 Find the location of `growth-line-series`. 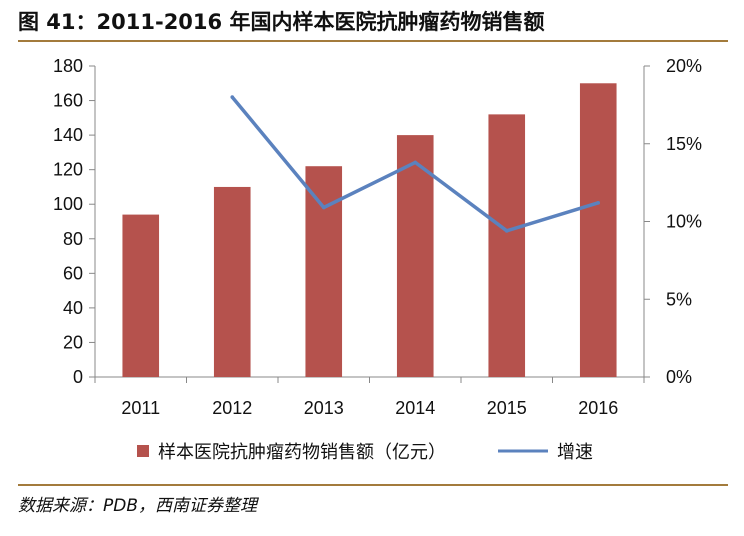

growth-line-series is located at coordinates (415, 164).